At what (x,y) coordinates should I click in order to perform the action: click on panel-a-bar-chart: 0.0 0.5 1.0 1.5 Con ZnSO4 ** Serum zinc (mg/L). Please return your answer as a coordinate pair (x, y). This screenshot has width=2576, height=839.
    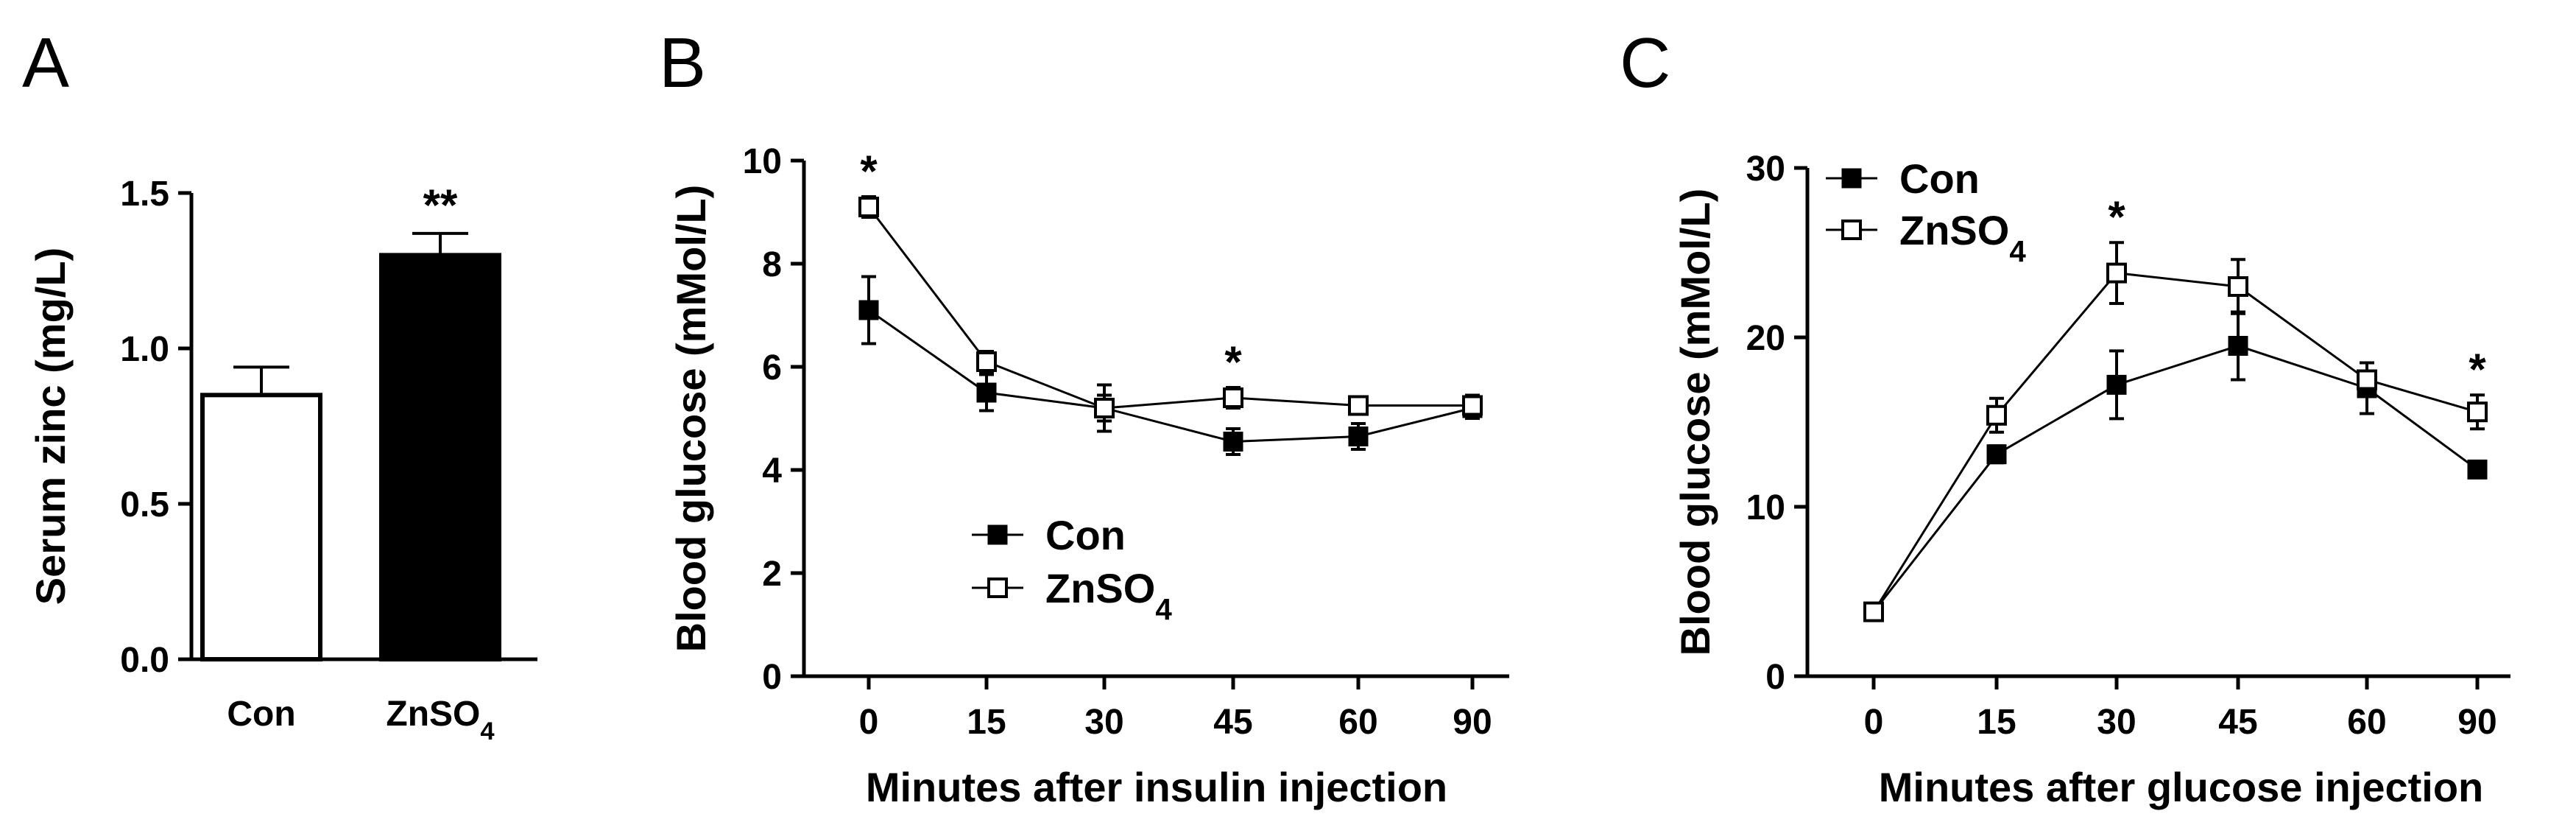
    Looking at the image, I should click on (282, 460).